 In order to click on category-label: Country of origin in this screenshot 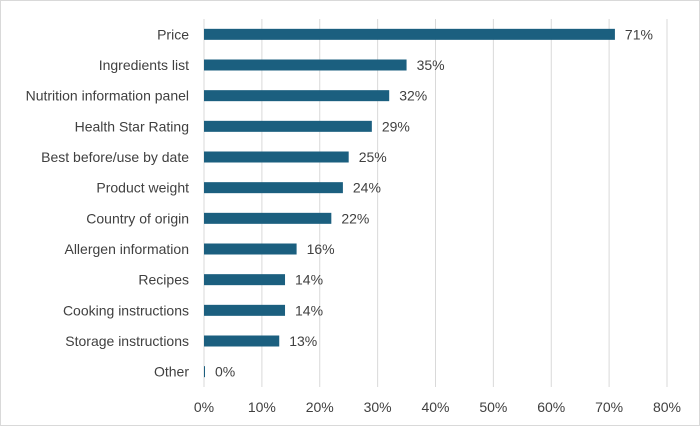, I will do `click(137, 218)`.